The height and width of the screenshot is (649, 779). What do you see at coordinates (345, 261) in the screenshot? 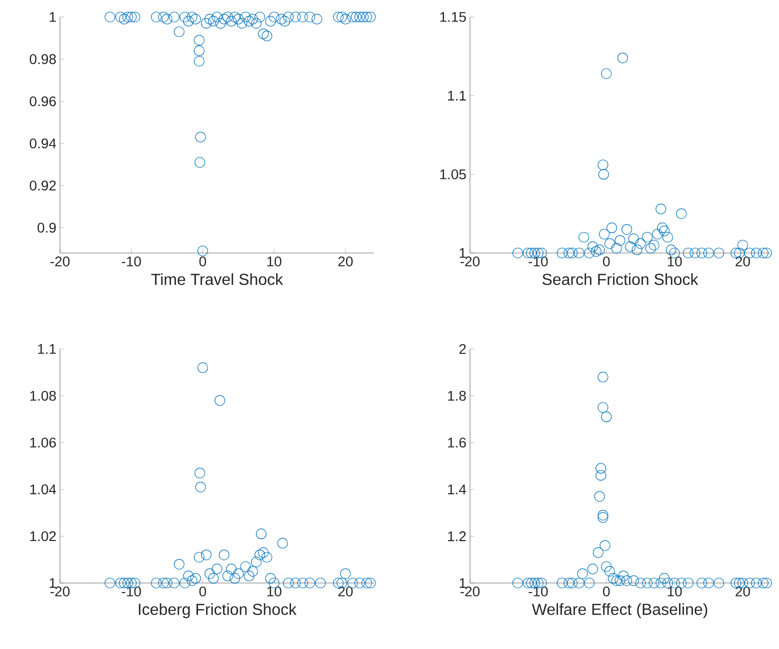
I see `x-tick-label: 20` at bounding box center [345, 261].